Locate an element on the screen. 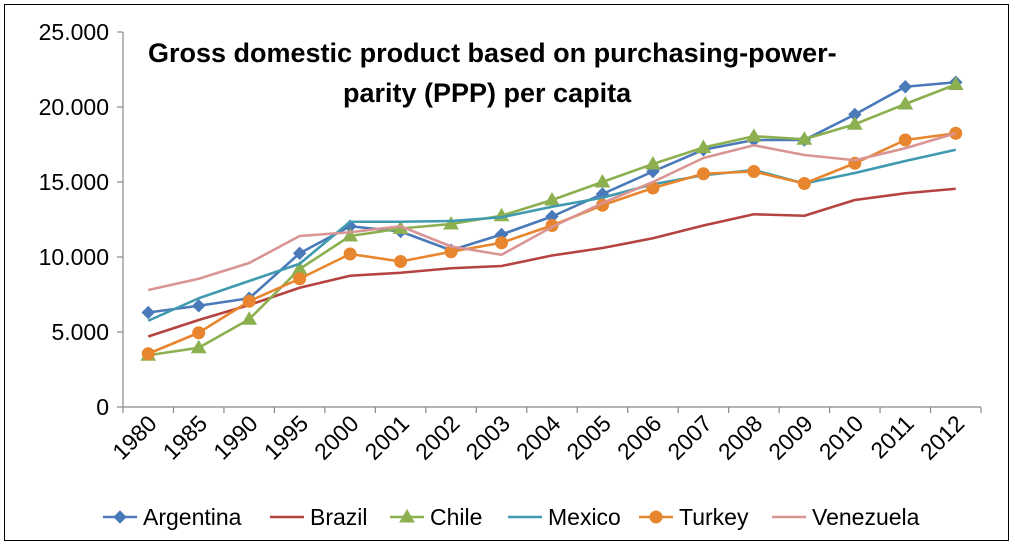 The image size is (1015, 547). legend-item-chile: Chile is located at coordinates (436, 517).